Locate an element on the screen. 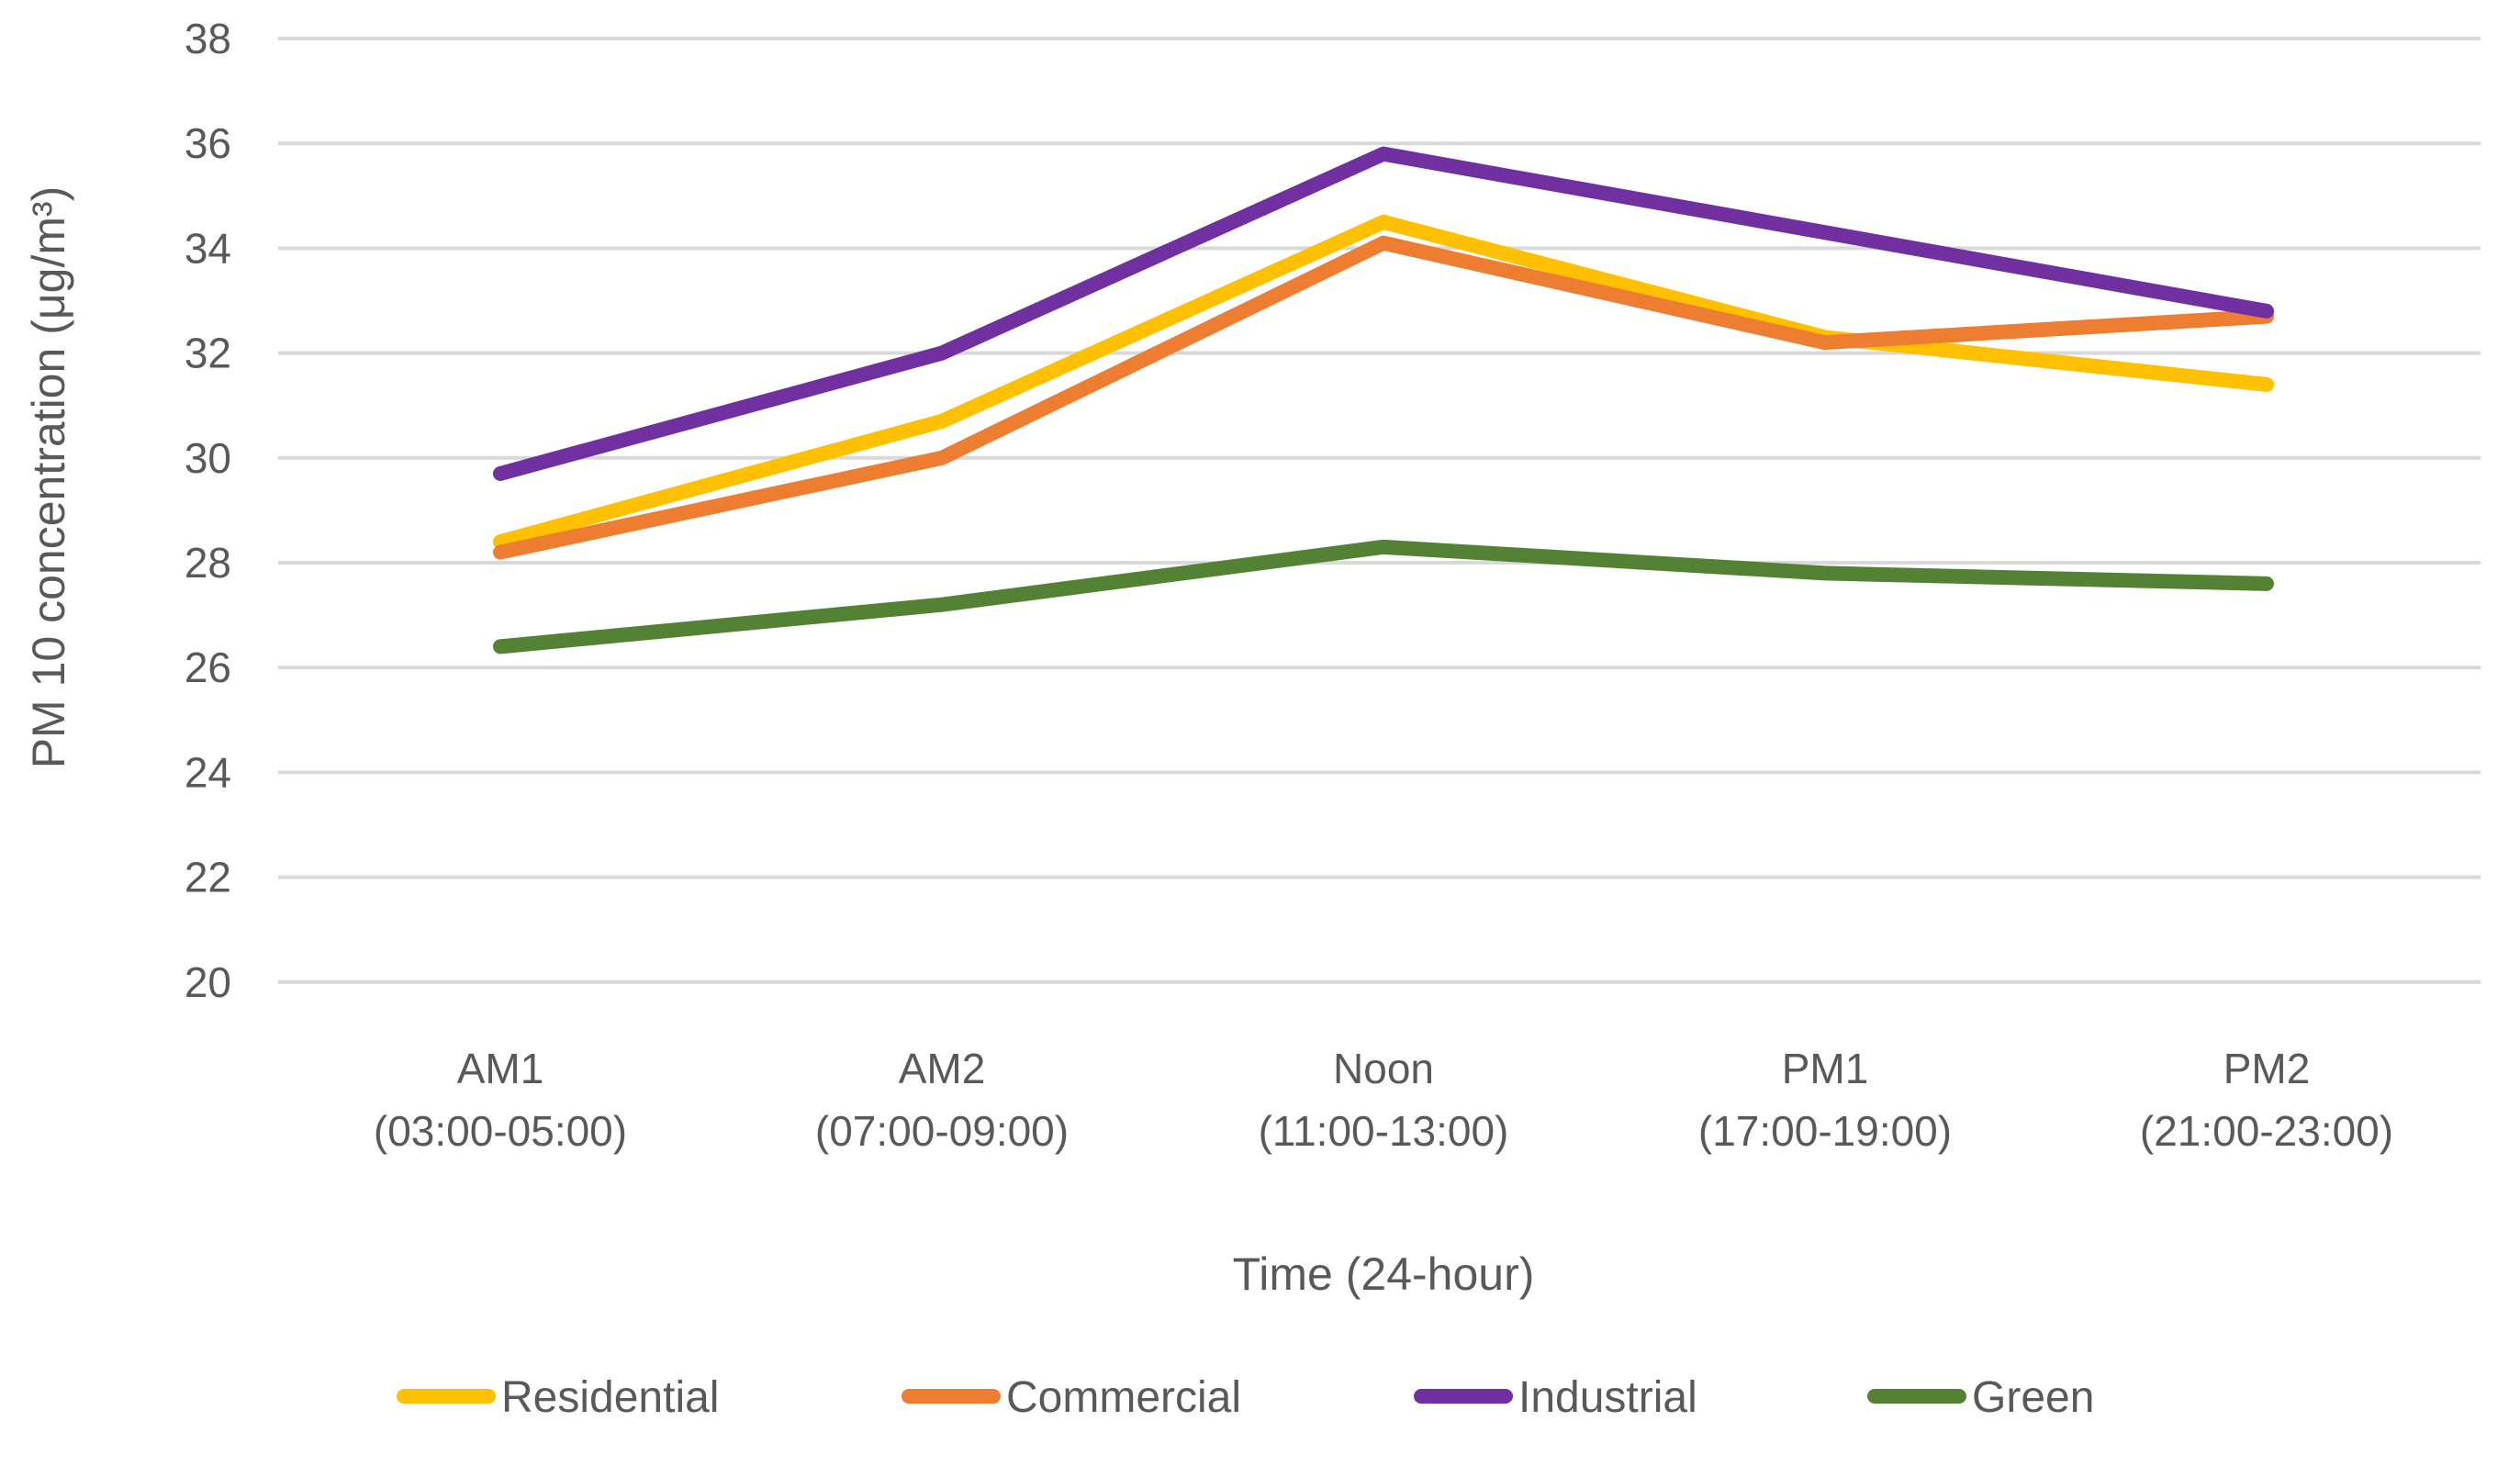 The width and height of the screenshot is (2520, 1466). x-tick-label: PM1 (17:00-19:00) is located at coordinates (1825, 1100).